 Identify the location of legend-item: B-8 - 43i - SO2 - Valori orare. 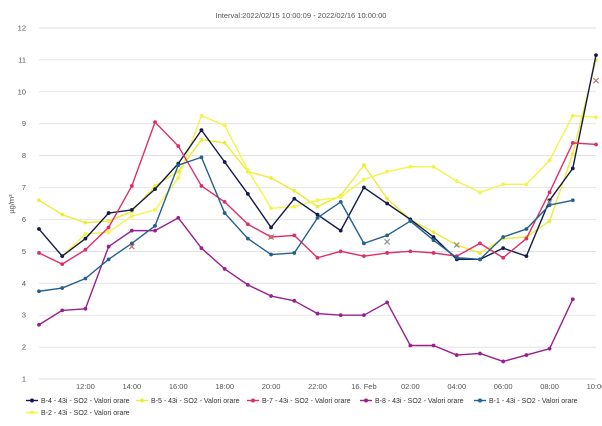
(412, 401).